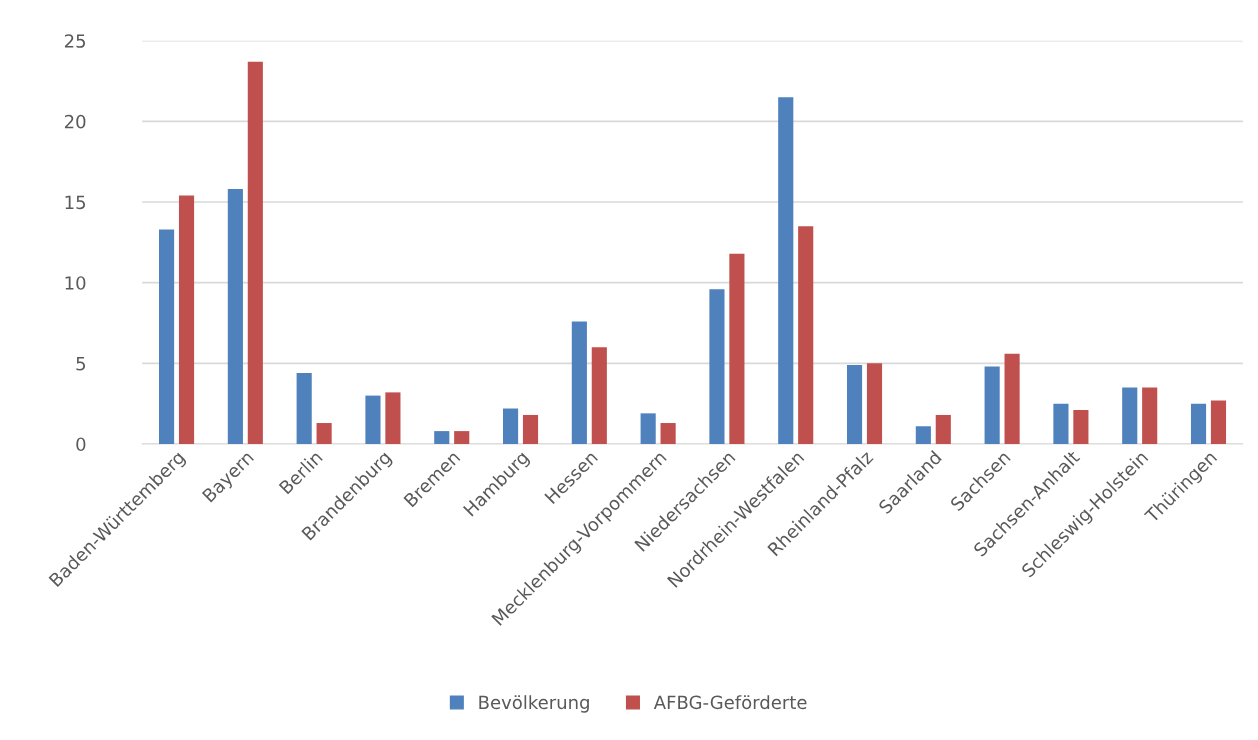  Describe the element at coordinates (81, 444) in the screenshot. I see `y-tick-label: 0` at that location.